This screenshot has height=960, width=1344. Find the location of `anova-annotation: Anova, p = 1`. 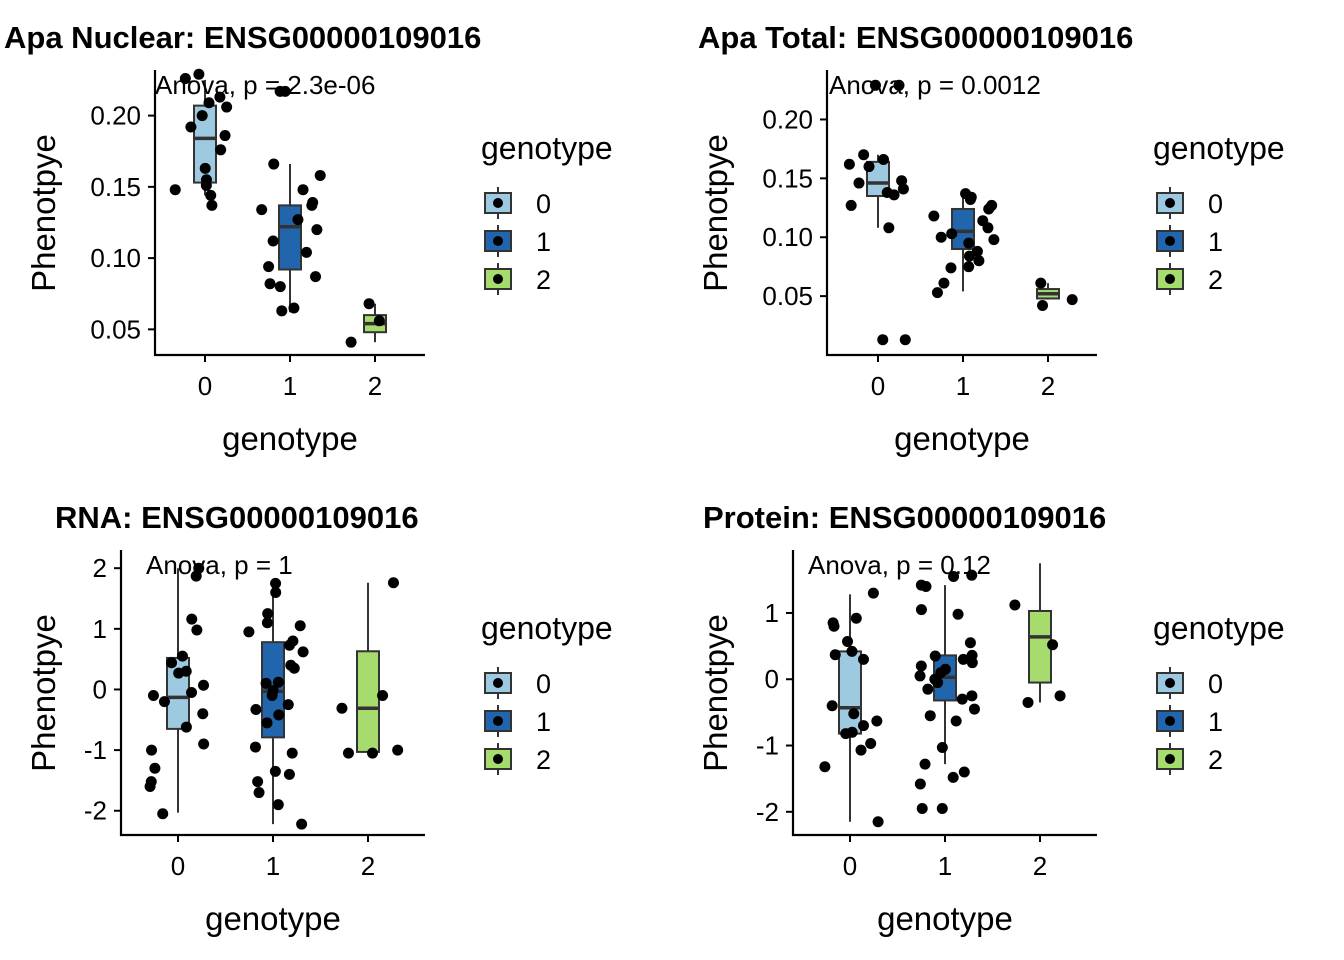

anova-annotation: Anova, p = 1 is located at coordinates (219, 565).